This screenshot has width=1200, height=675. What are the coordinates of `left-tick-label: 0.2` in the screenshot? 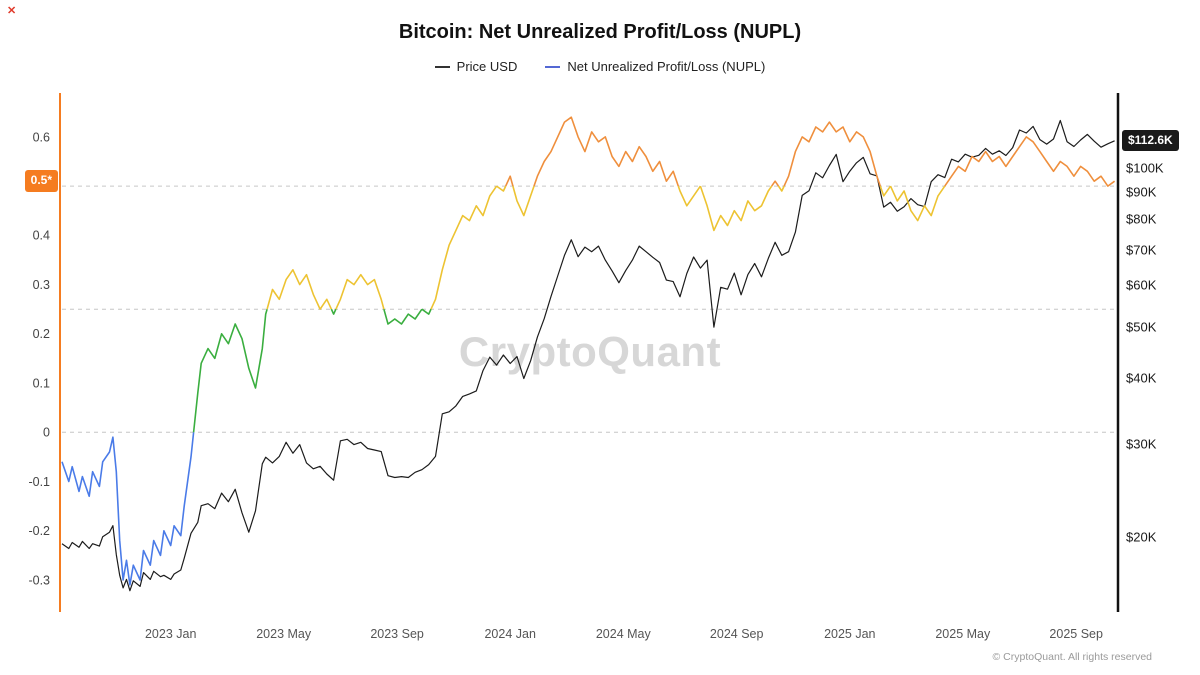 It's located at (41, 334).